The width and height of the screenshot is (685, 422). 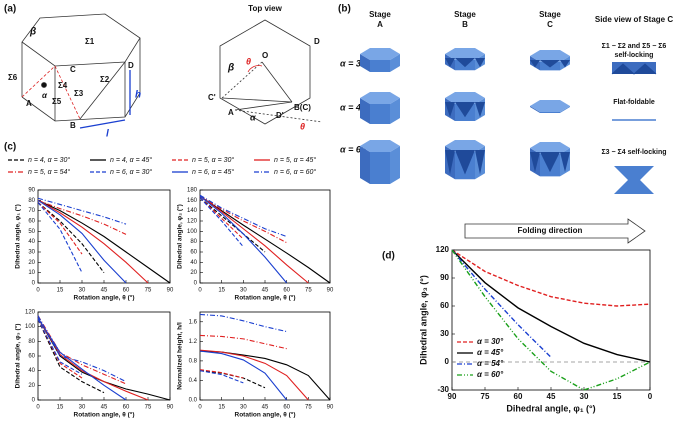 What do you see at coordinates (295, 172) in the screenshot?
I see `legend-label: n = 6, α = 60°` at bounding box center [295, 172].